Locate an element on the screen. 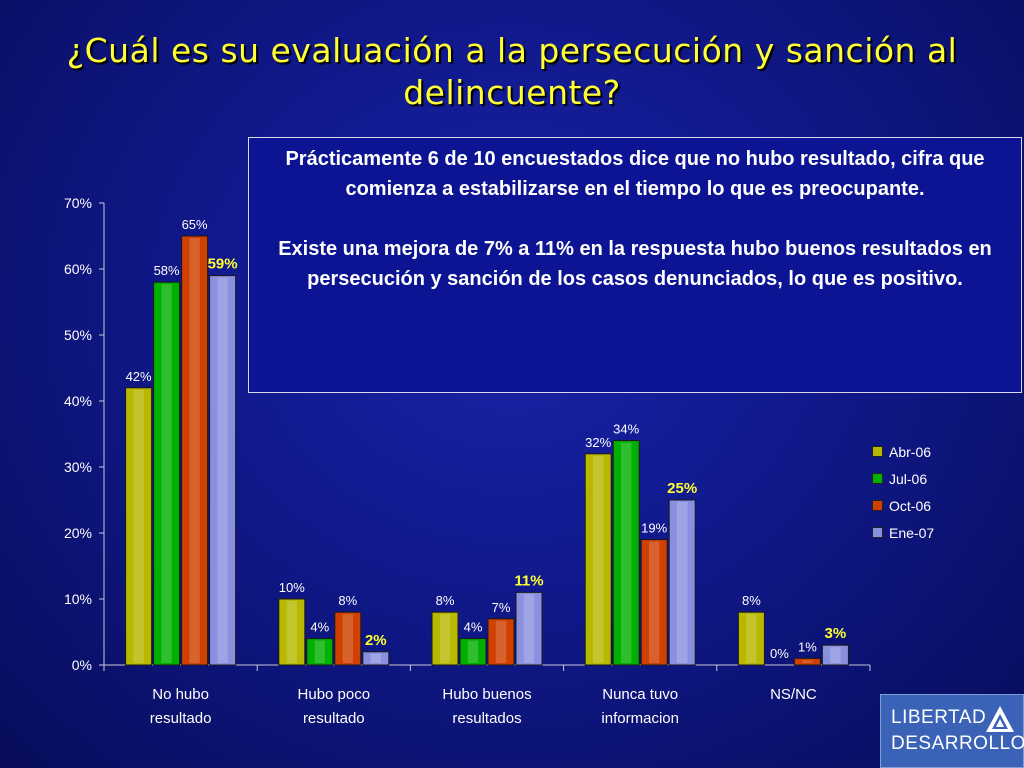 Image resolution: width=1024 pixels, height=768 pixels. x-category-label: informacion is located at coordinates (640, 718).